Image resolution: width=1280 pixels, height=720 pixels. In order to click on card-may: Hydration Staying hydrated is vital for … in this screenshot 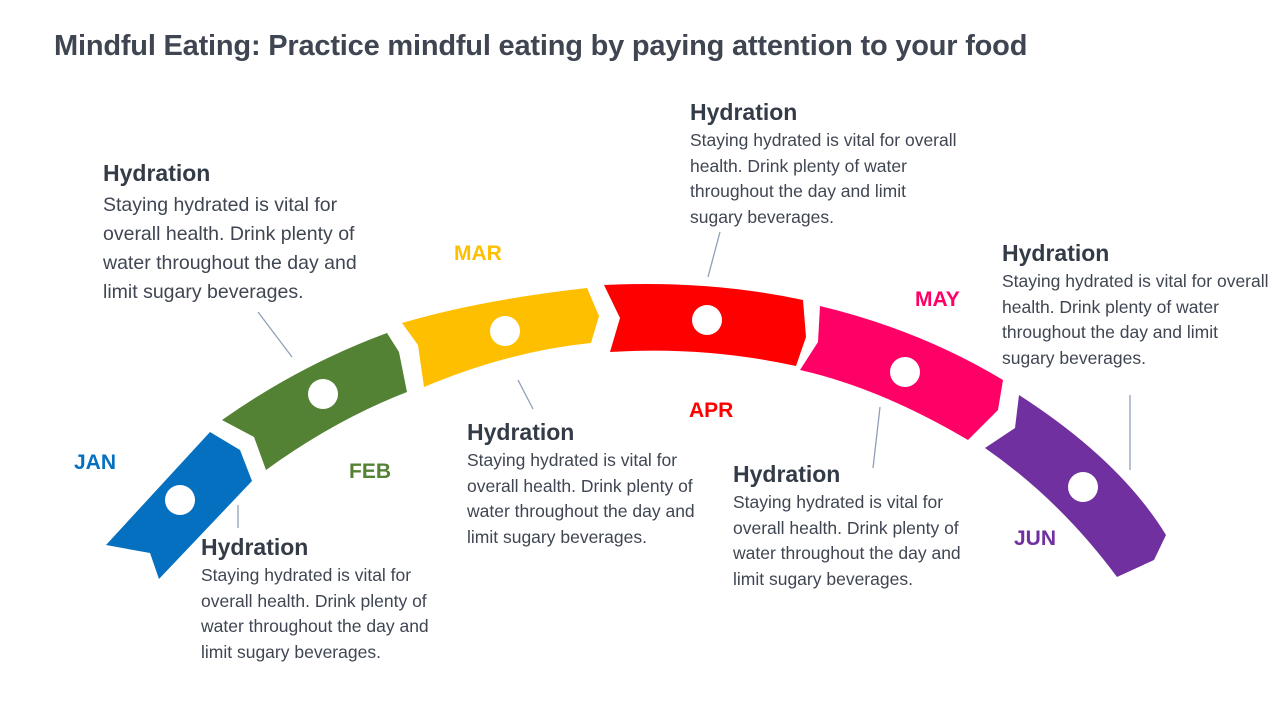, I will do `click(860, 526)`.